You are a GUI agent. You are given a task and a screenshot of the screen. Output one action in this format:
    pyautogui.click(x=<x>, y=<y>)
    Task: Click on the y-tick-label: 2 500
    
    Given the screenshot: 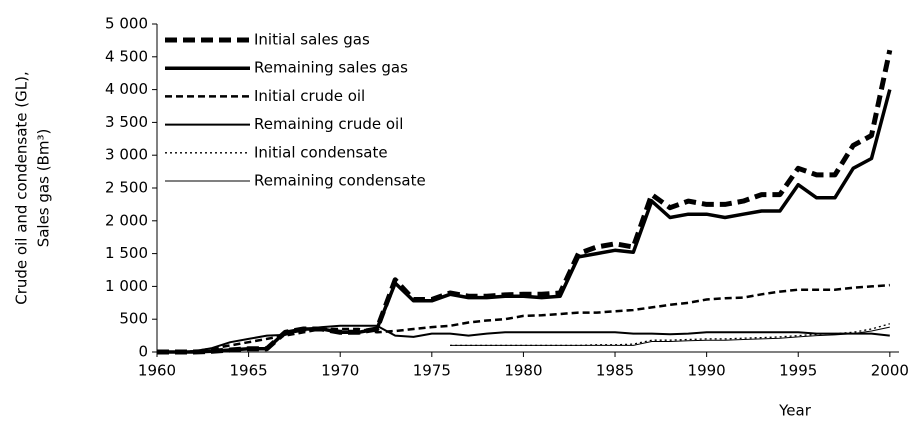 What is the action you would take?
    pyautogui.click(x=126, y=188)
    